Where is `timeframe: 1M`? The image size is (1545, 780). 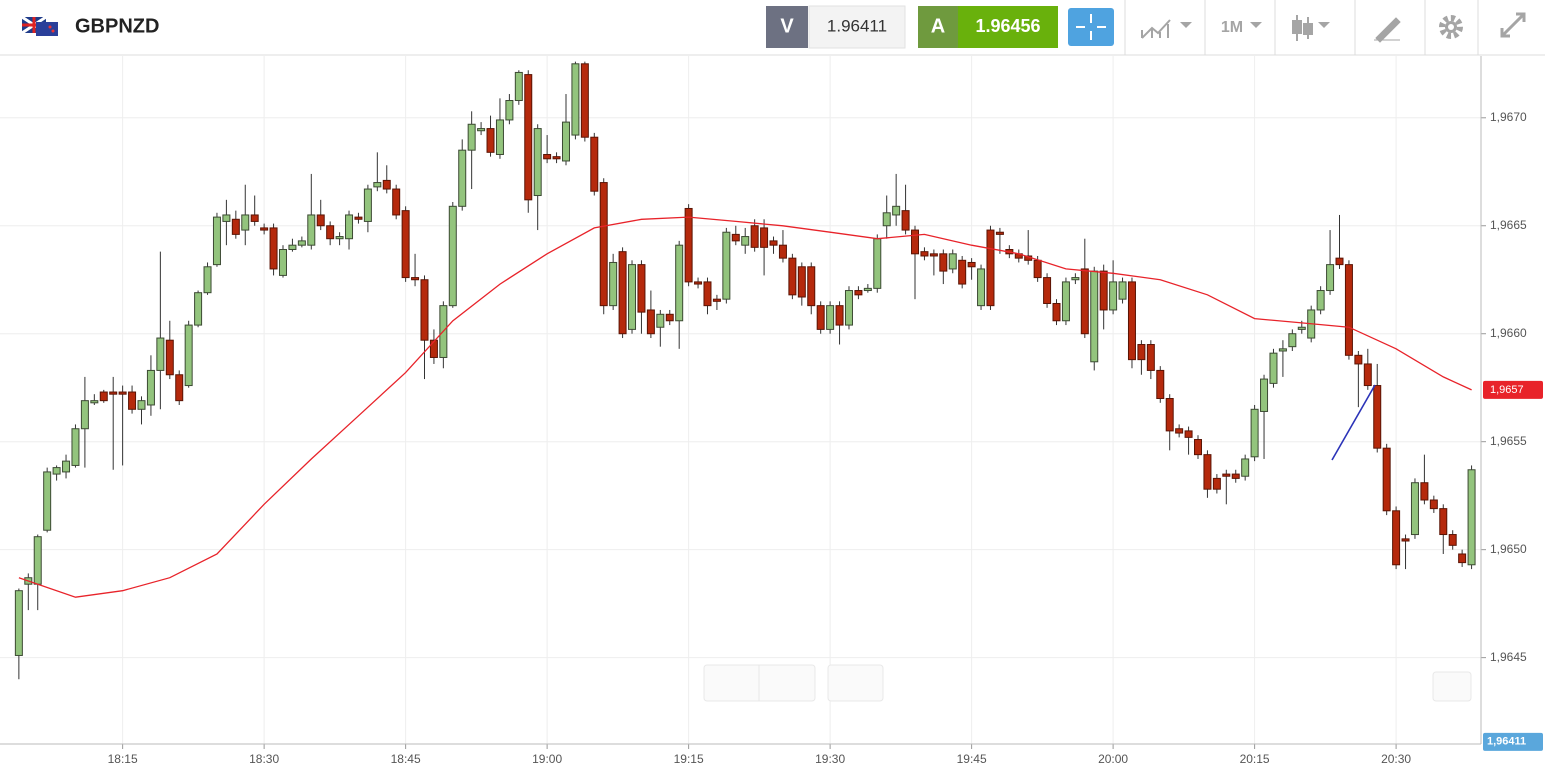
timeframe: 1M is located at coordinates (1232, 27).